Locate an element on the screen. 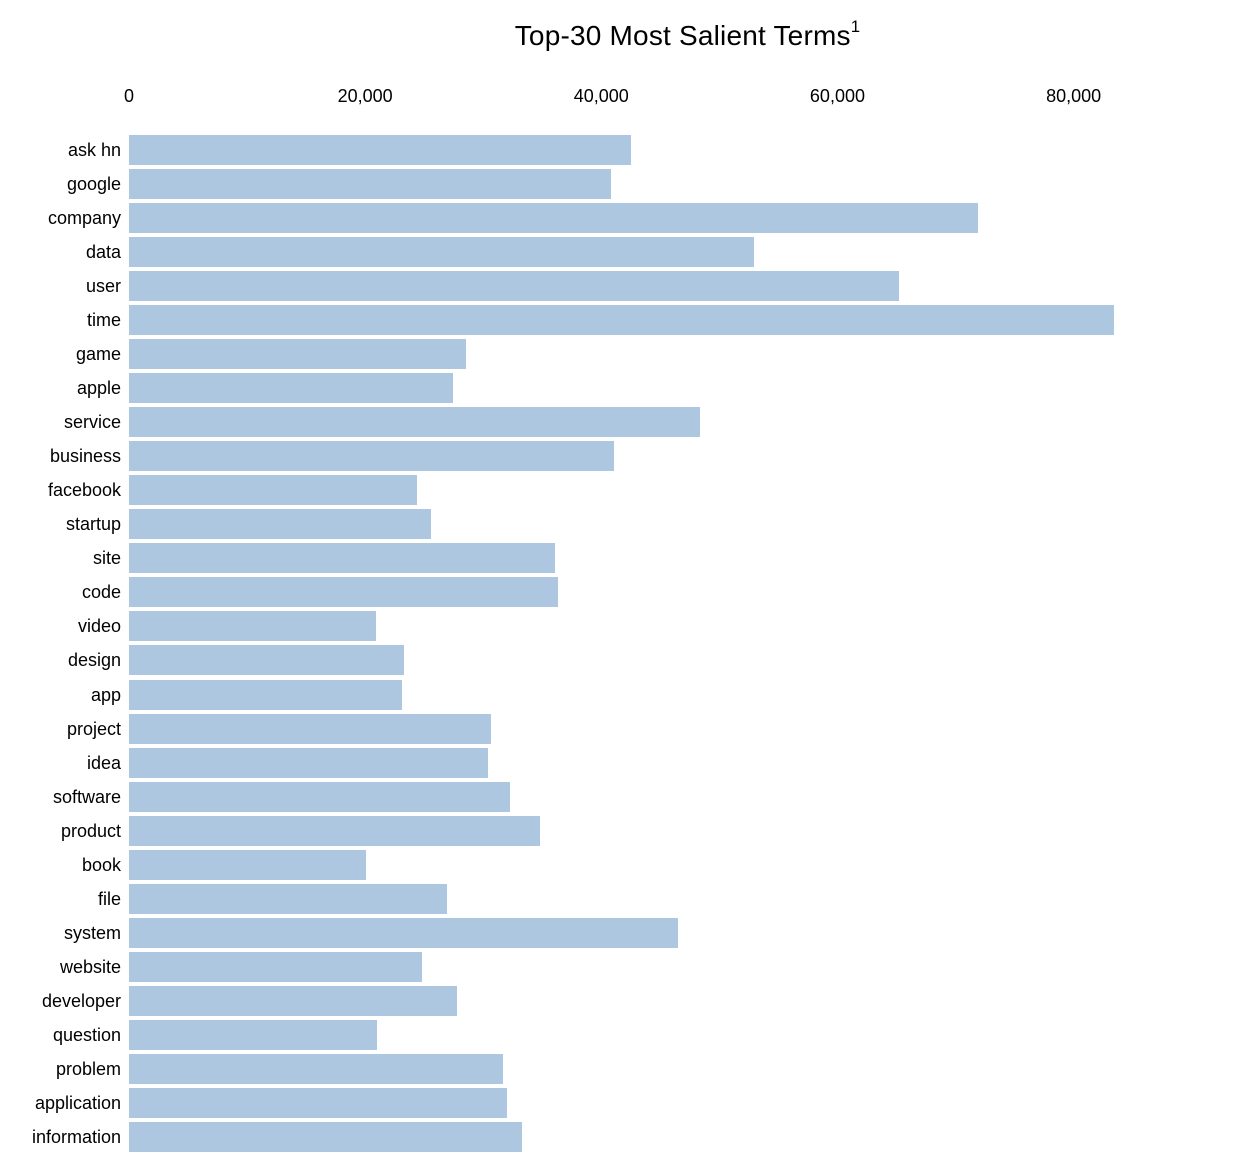 This screenshot has width=1246, height=1156. bar-row: idea is located at coordinates (623, 763).